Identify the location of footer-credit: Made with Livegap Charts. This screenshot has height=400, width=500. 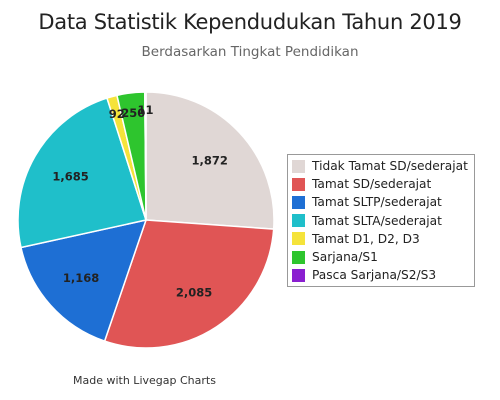
(144, 380).